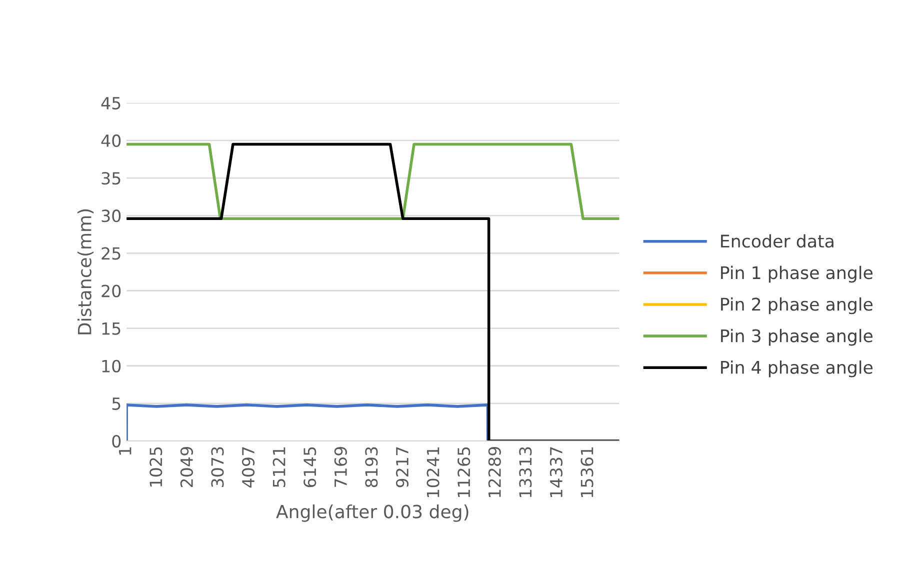 The image size is (904, 588). I want to click on x-tick-label: 3073, so click(217, 467).